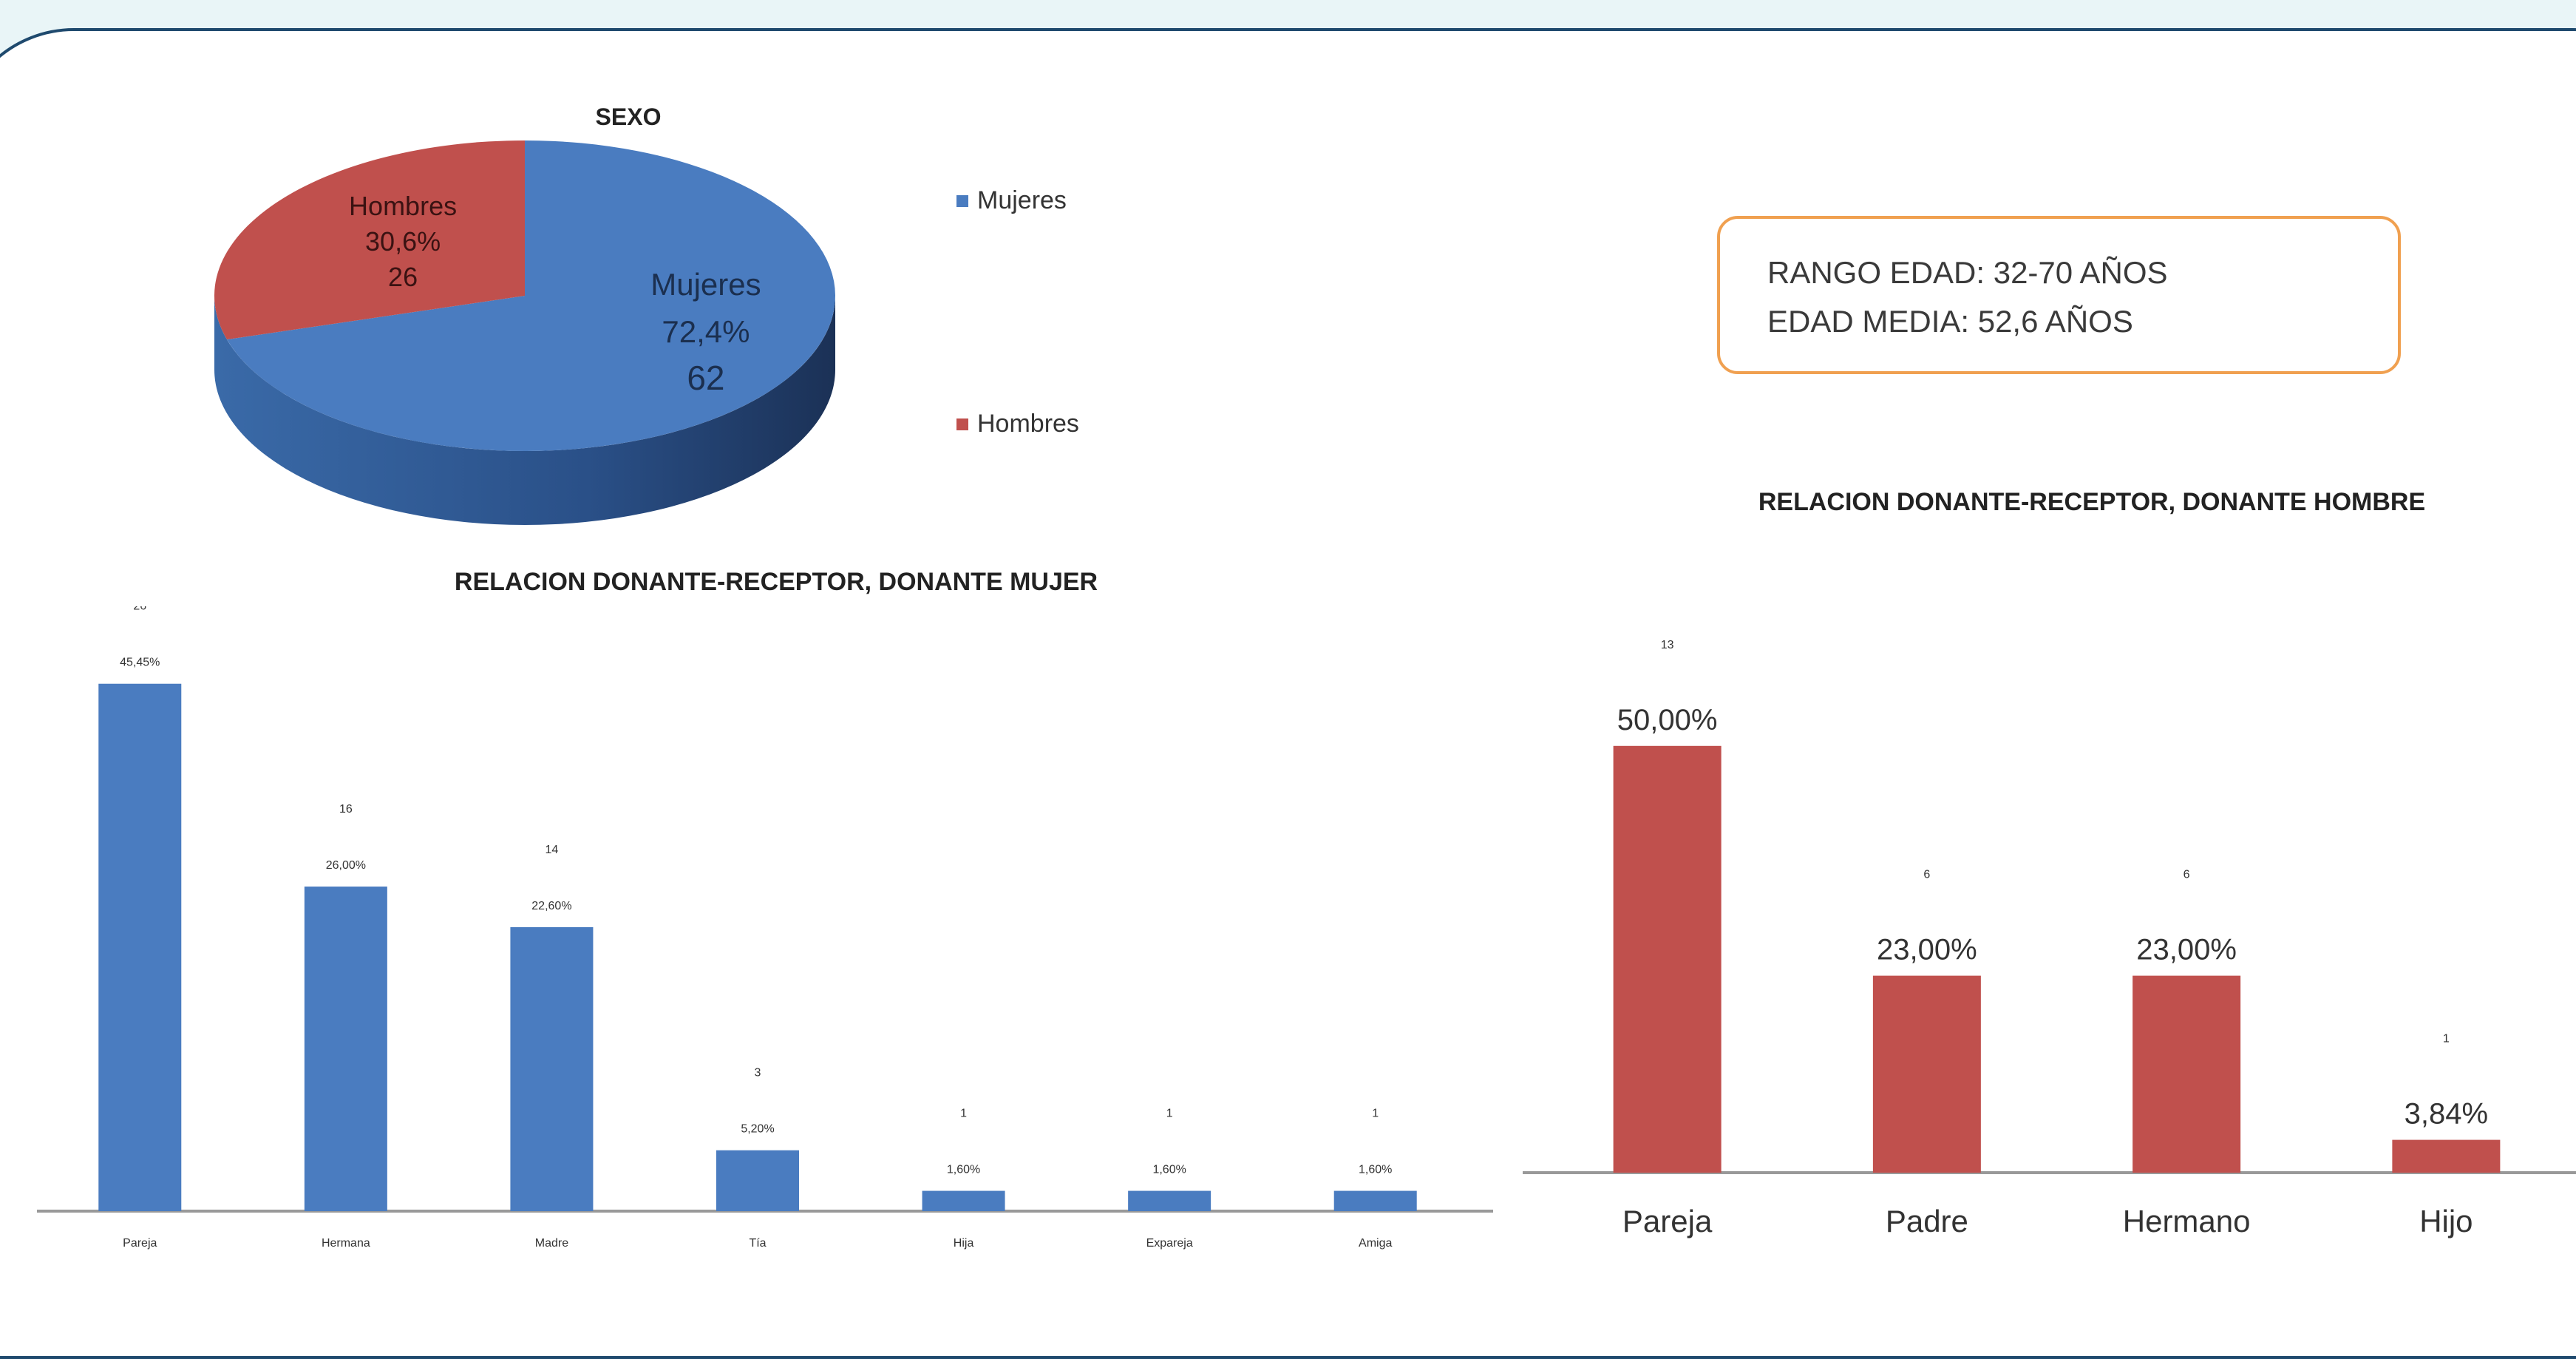  Describe the element at coordinates (2186, 1074) in the screenshot. I see `bar-hermano` at that location.